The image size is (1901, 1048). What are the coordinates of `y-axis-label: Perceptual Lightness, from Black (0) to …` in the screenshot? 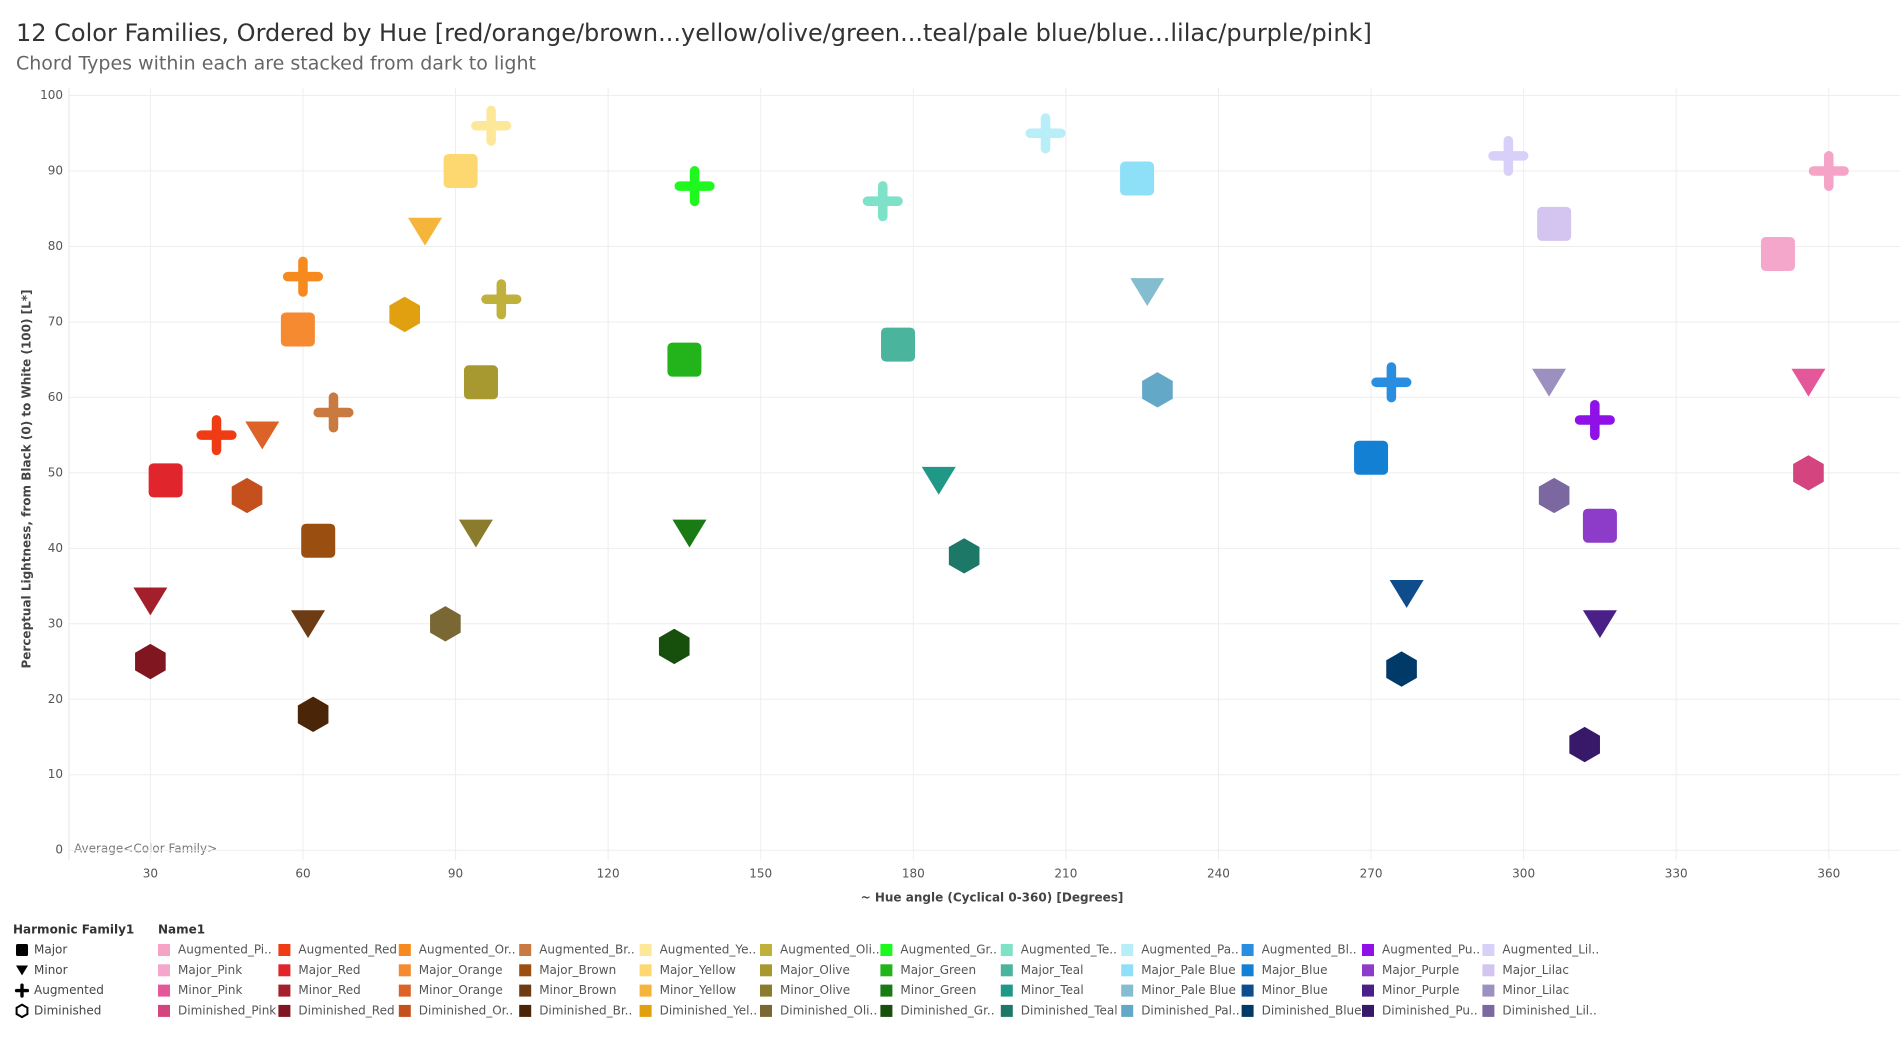 It's located at (27, 478).